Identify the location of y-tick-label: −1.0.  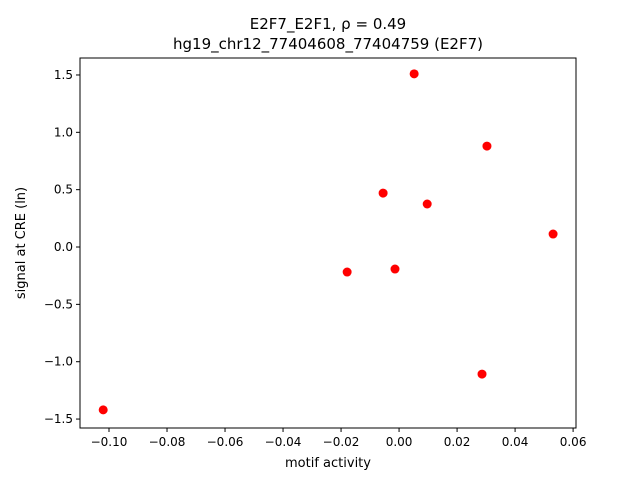
(58, 362).